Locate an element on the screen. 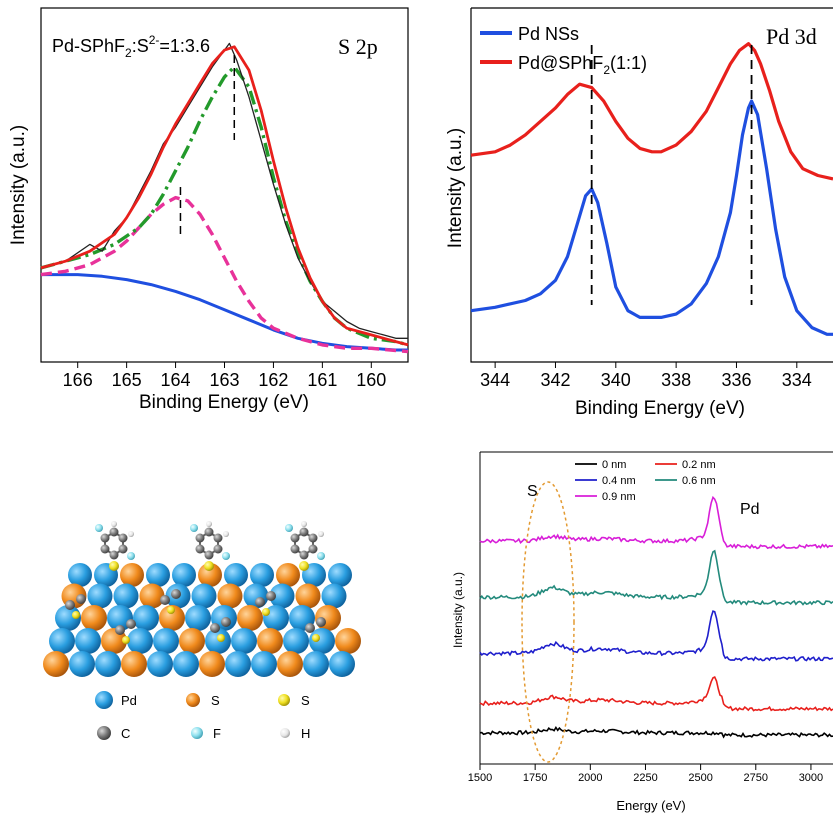 This screenshot has height=814, width=833. panel-s2p-x-ticks: 166 165 164 163 162 161 160 is located at coordinates (224, 376).